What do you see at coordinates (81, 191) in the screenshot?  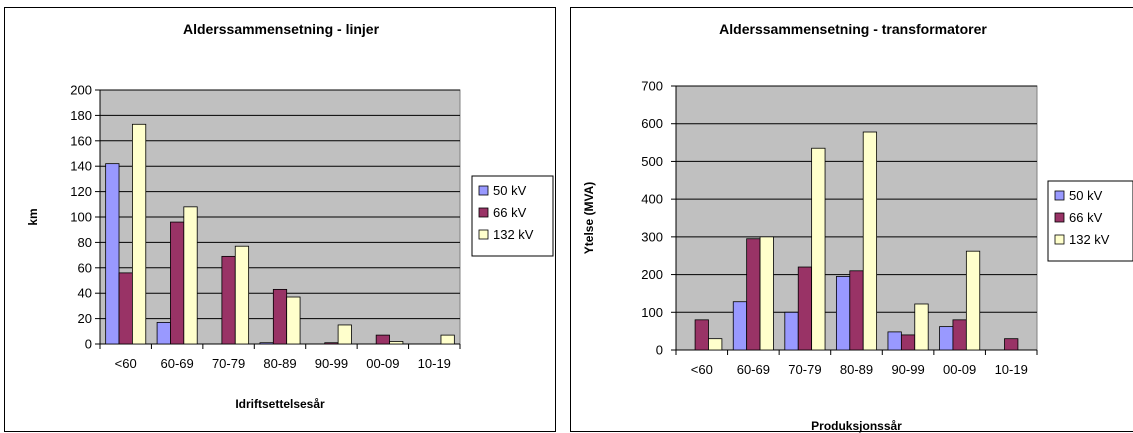 I see `y-tick-label: 120` at bounding box center [81, 191].